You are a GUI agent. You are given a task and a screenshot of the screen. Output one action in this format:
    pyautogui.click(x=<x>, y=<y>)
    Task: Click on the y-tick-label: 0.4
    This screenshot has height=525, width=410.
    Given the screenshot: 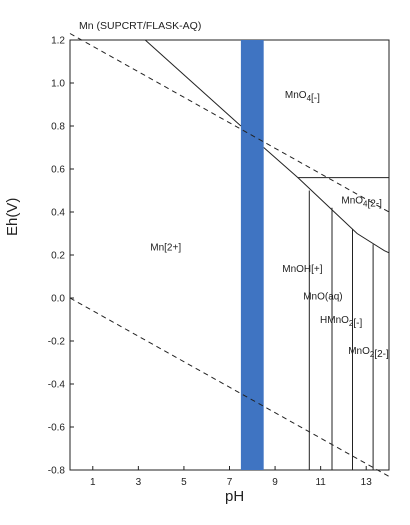 What is the action you would take?
    pyautogui.click(x=58, y=213)
    